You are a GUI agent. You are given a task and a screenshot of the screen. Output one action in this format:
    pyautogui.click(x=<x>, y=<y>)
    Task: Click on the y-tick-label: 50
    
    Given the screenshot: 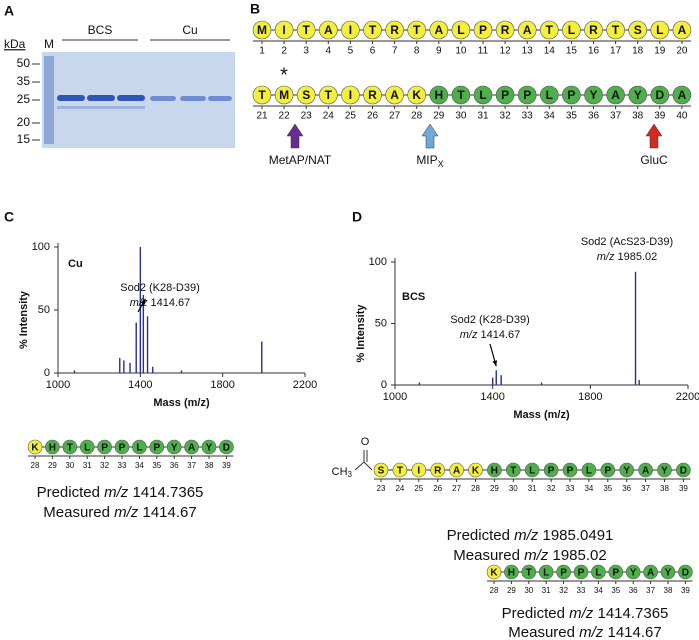 What is the action you would take?
    pyautogui.click(x=44, y=310)
    